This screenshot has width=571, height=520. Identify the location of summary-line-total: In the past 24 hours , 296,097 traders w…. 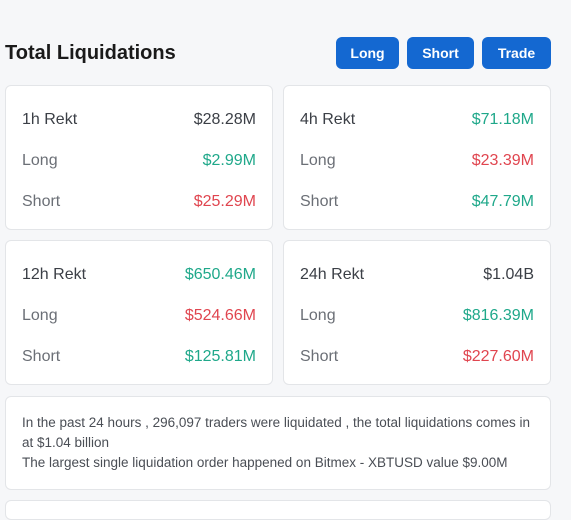
(276, 432).